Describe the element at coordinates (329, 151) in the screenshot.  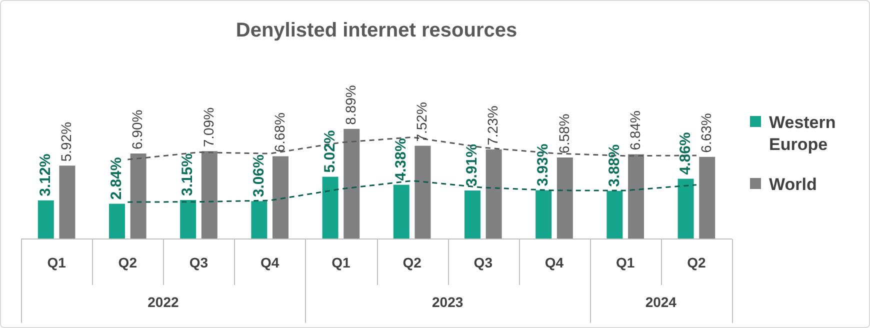
I see `data-label: 5.02%` at that location.